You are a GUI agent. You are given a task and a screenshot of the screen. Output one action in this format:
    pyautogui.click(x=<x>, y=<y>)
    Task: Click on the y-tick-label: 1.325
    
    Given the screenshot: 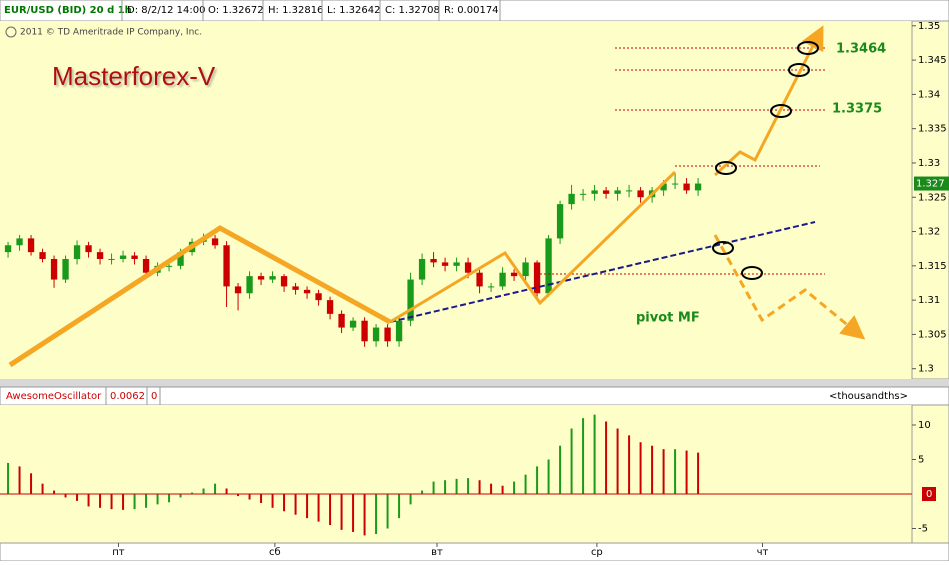 What is the action you would take?
    pyautogui.click(x=932, y=197)
    